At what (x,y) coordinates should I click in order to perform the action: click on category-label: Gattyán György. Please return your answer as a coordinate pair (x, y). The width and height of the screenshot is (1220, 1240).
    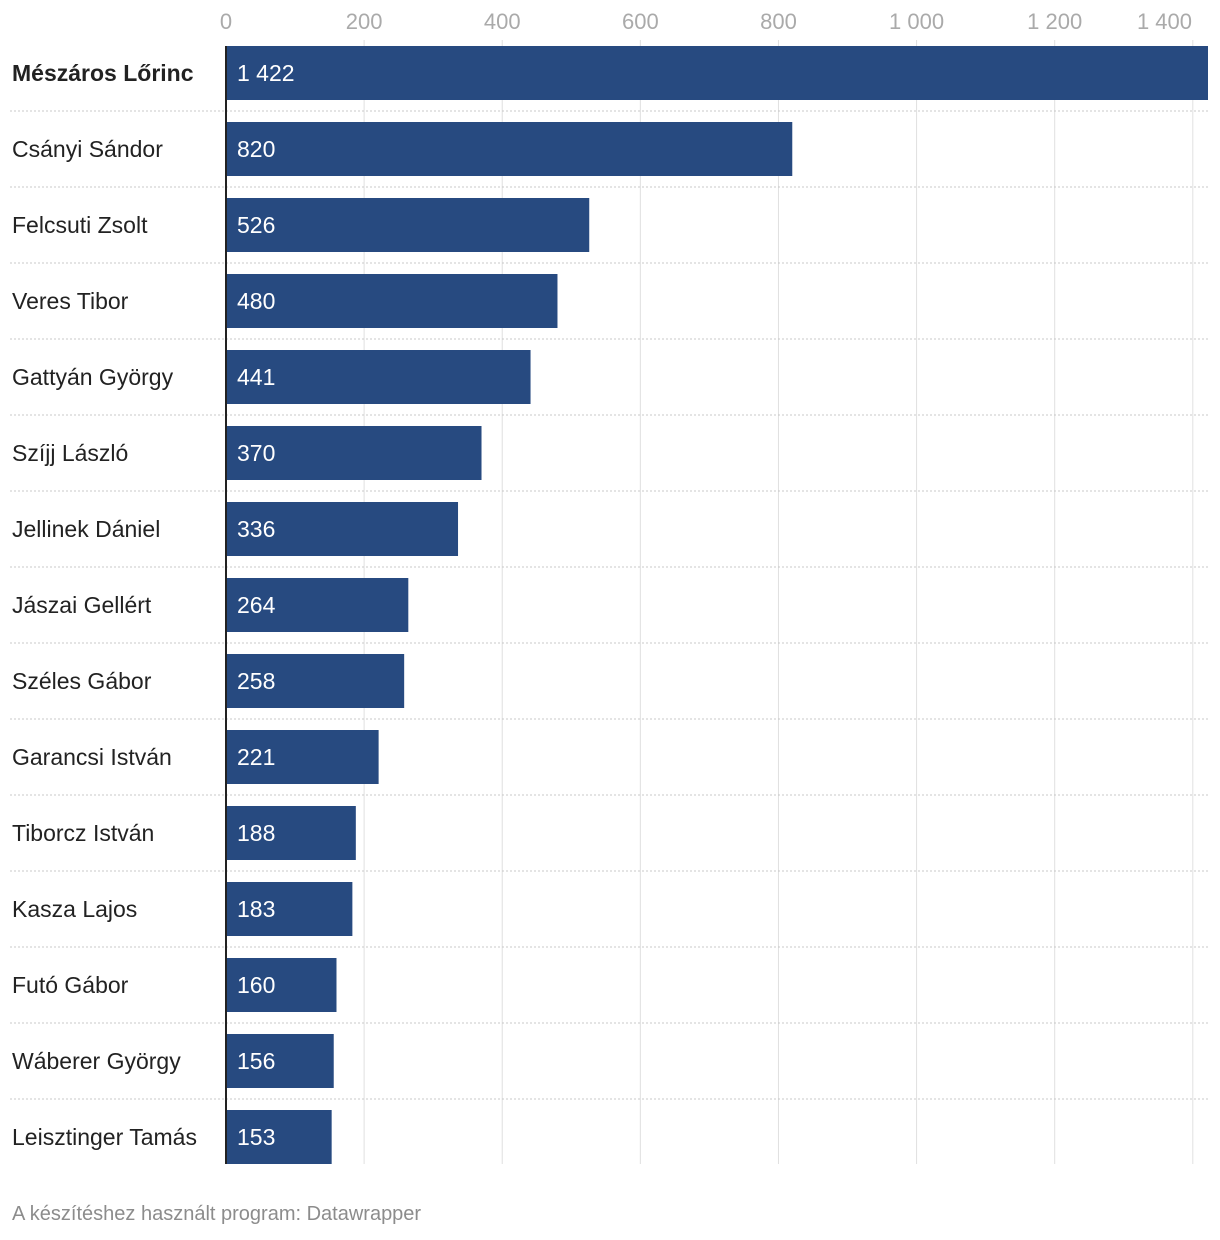
    Looking at the image, I should click on (93, 377).